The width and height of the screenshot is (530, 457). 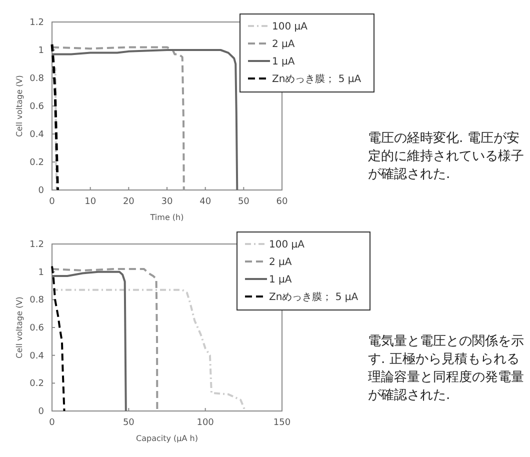 I want to click on x-axis-title: Capacity (µA h), so click(x=167, y=438).